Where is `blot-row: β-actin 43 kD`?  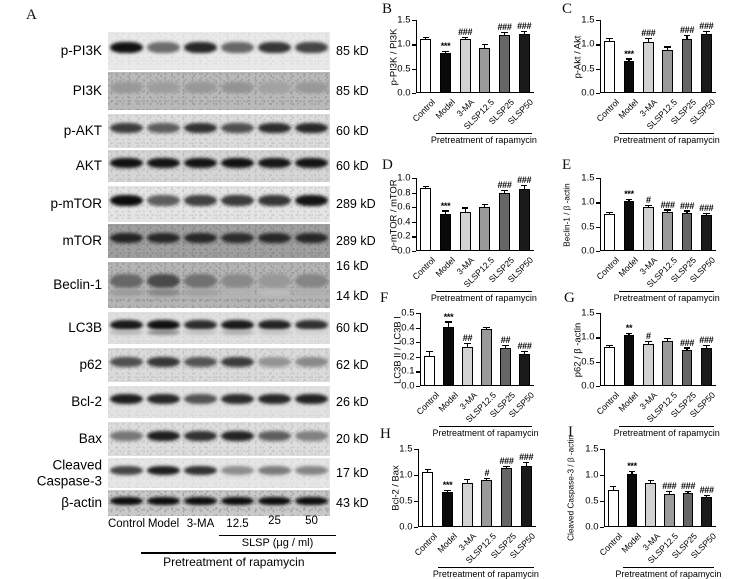
blot-row: β-actin 43 kD is located at coordinates (215, 503).